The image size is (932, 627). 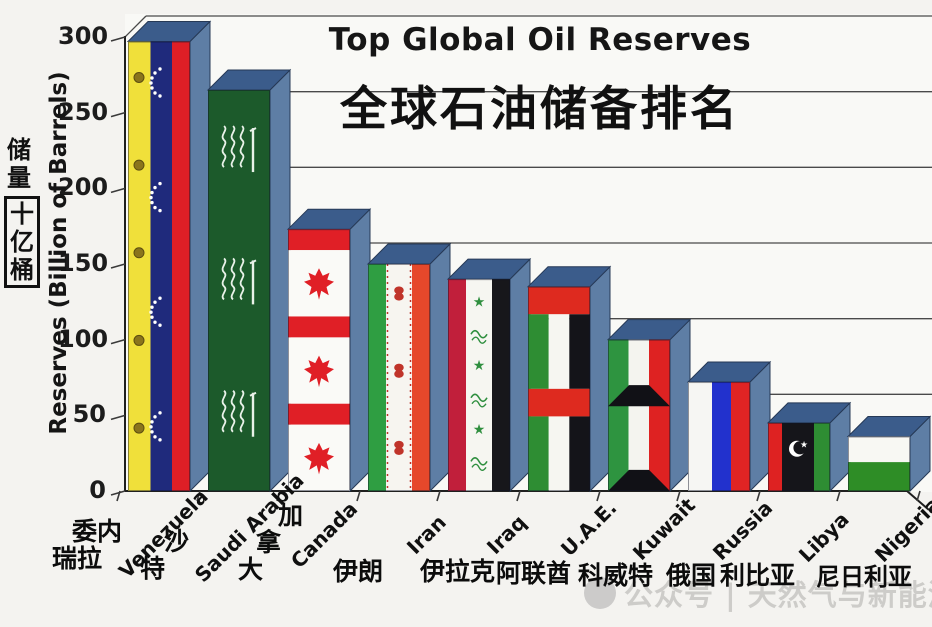 What do you see at coordinates (83, 263) in the screenshot?
I see `y-tick-label: 150` at bounding box center [83, 263].